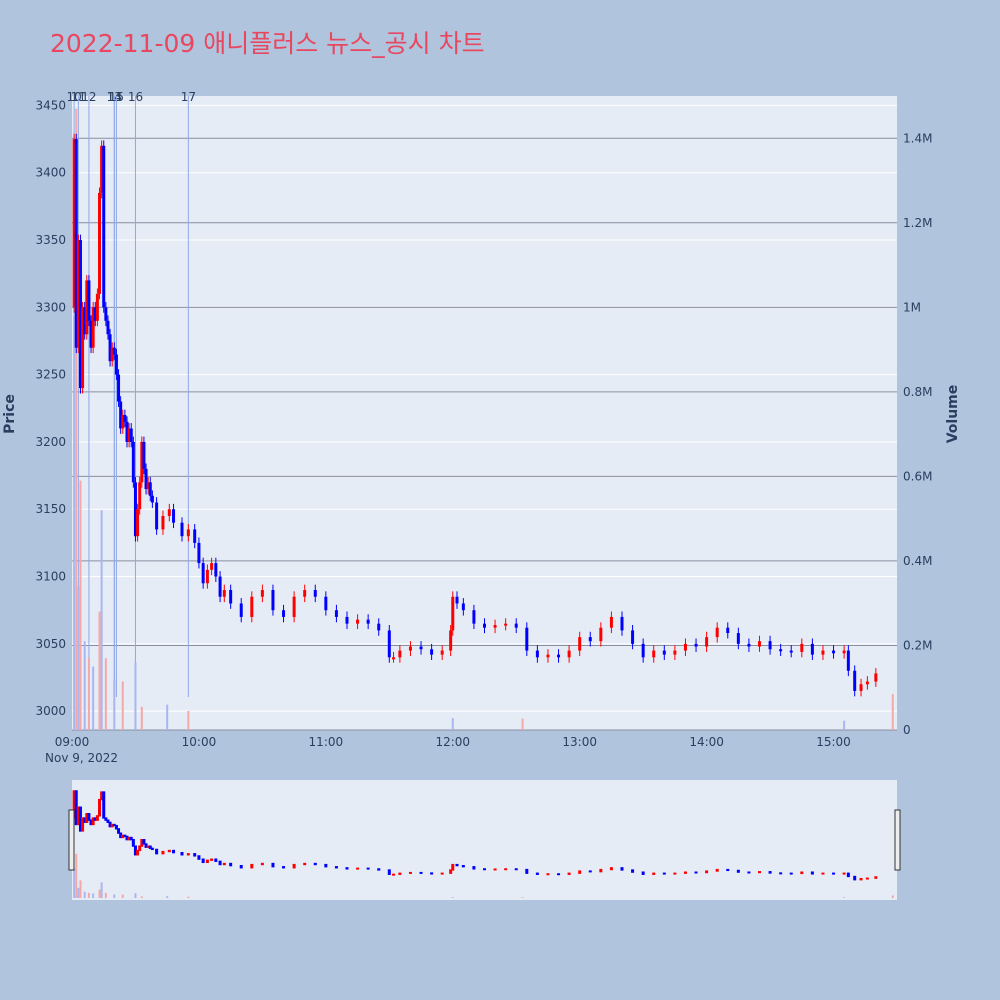 This screenshot has width=1000, height=1000. What do you see at coordinates (188, 97) in the screenshot?
I see `news-marker-label: 17` at bounding box center [188, 97].